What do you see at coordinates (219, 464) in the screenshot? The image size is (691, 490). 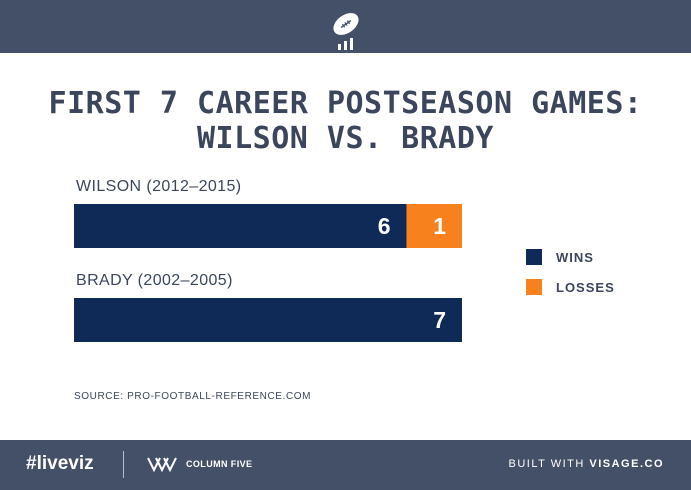 I see `column-five-label: COLUMN FIVE` at bounding box center [219, 464].